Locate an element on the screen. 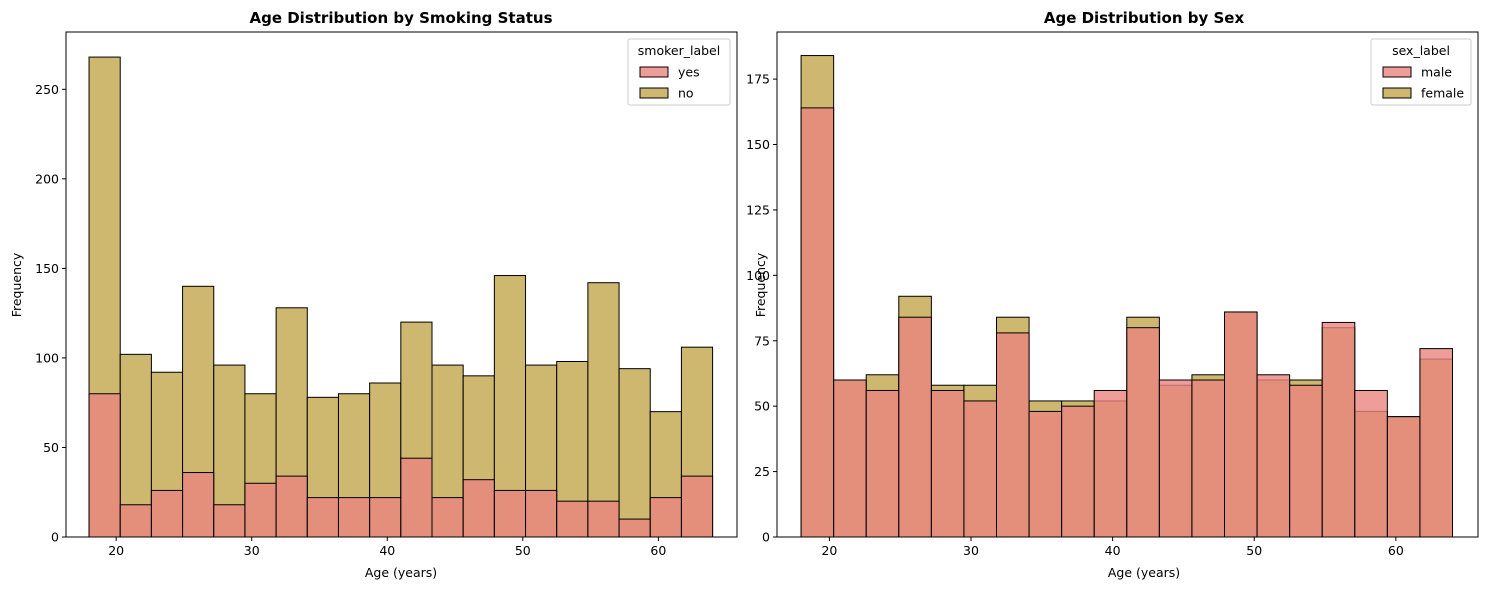  legend-swatch-male is located at coordinates (1397, 72).